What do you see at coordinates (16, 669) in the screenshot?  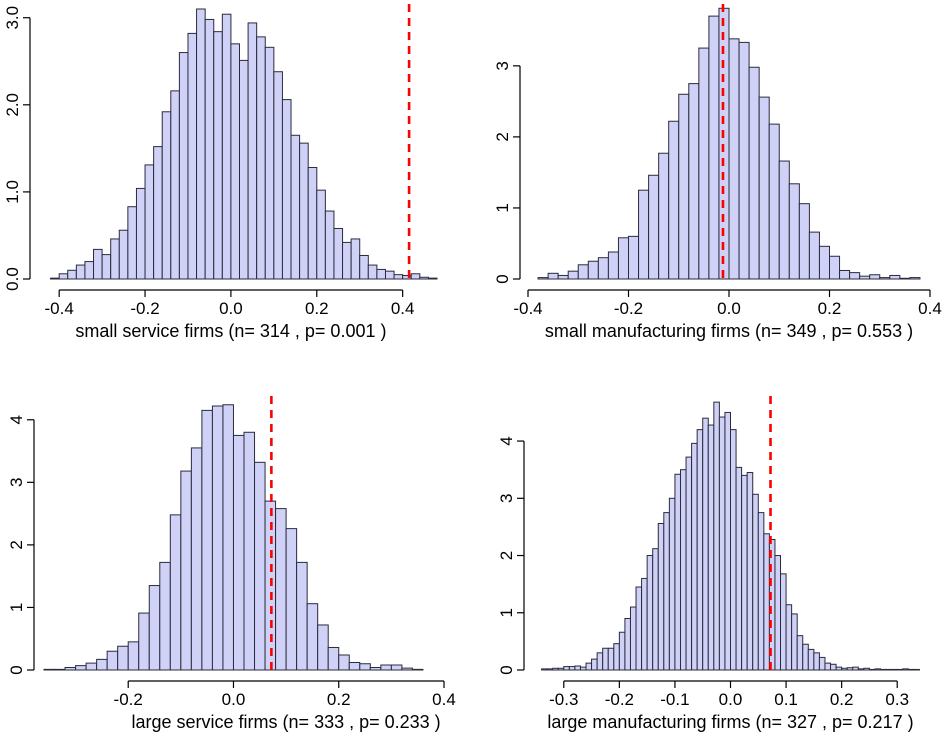 I see `y-tick-label: 0` at bounding box center [16, 669].